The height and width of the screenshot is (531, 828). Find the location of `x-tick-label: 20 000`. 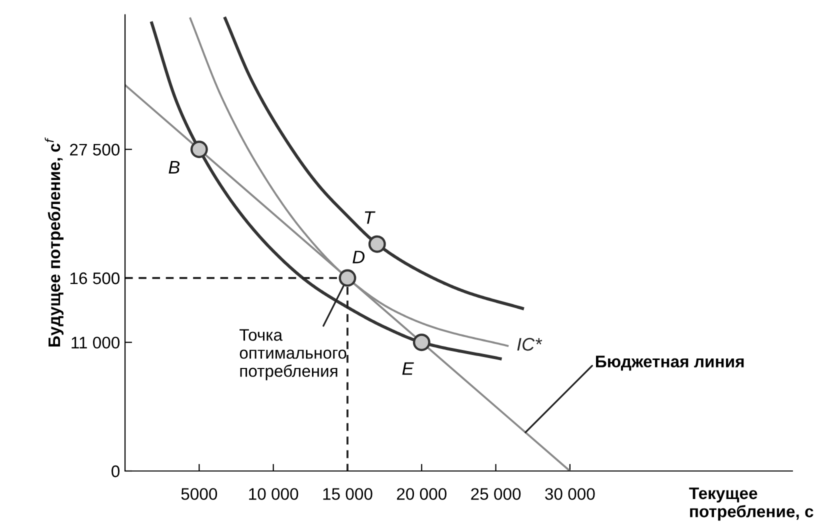

x-tick-label: 20 000 is located at coordinates (421, 494).